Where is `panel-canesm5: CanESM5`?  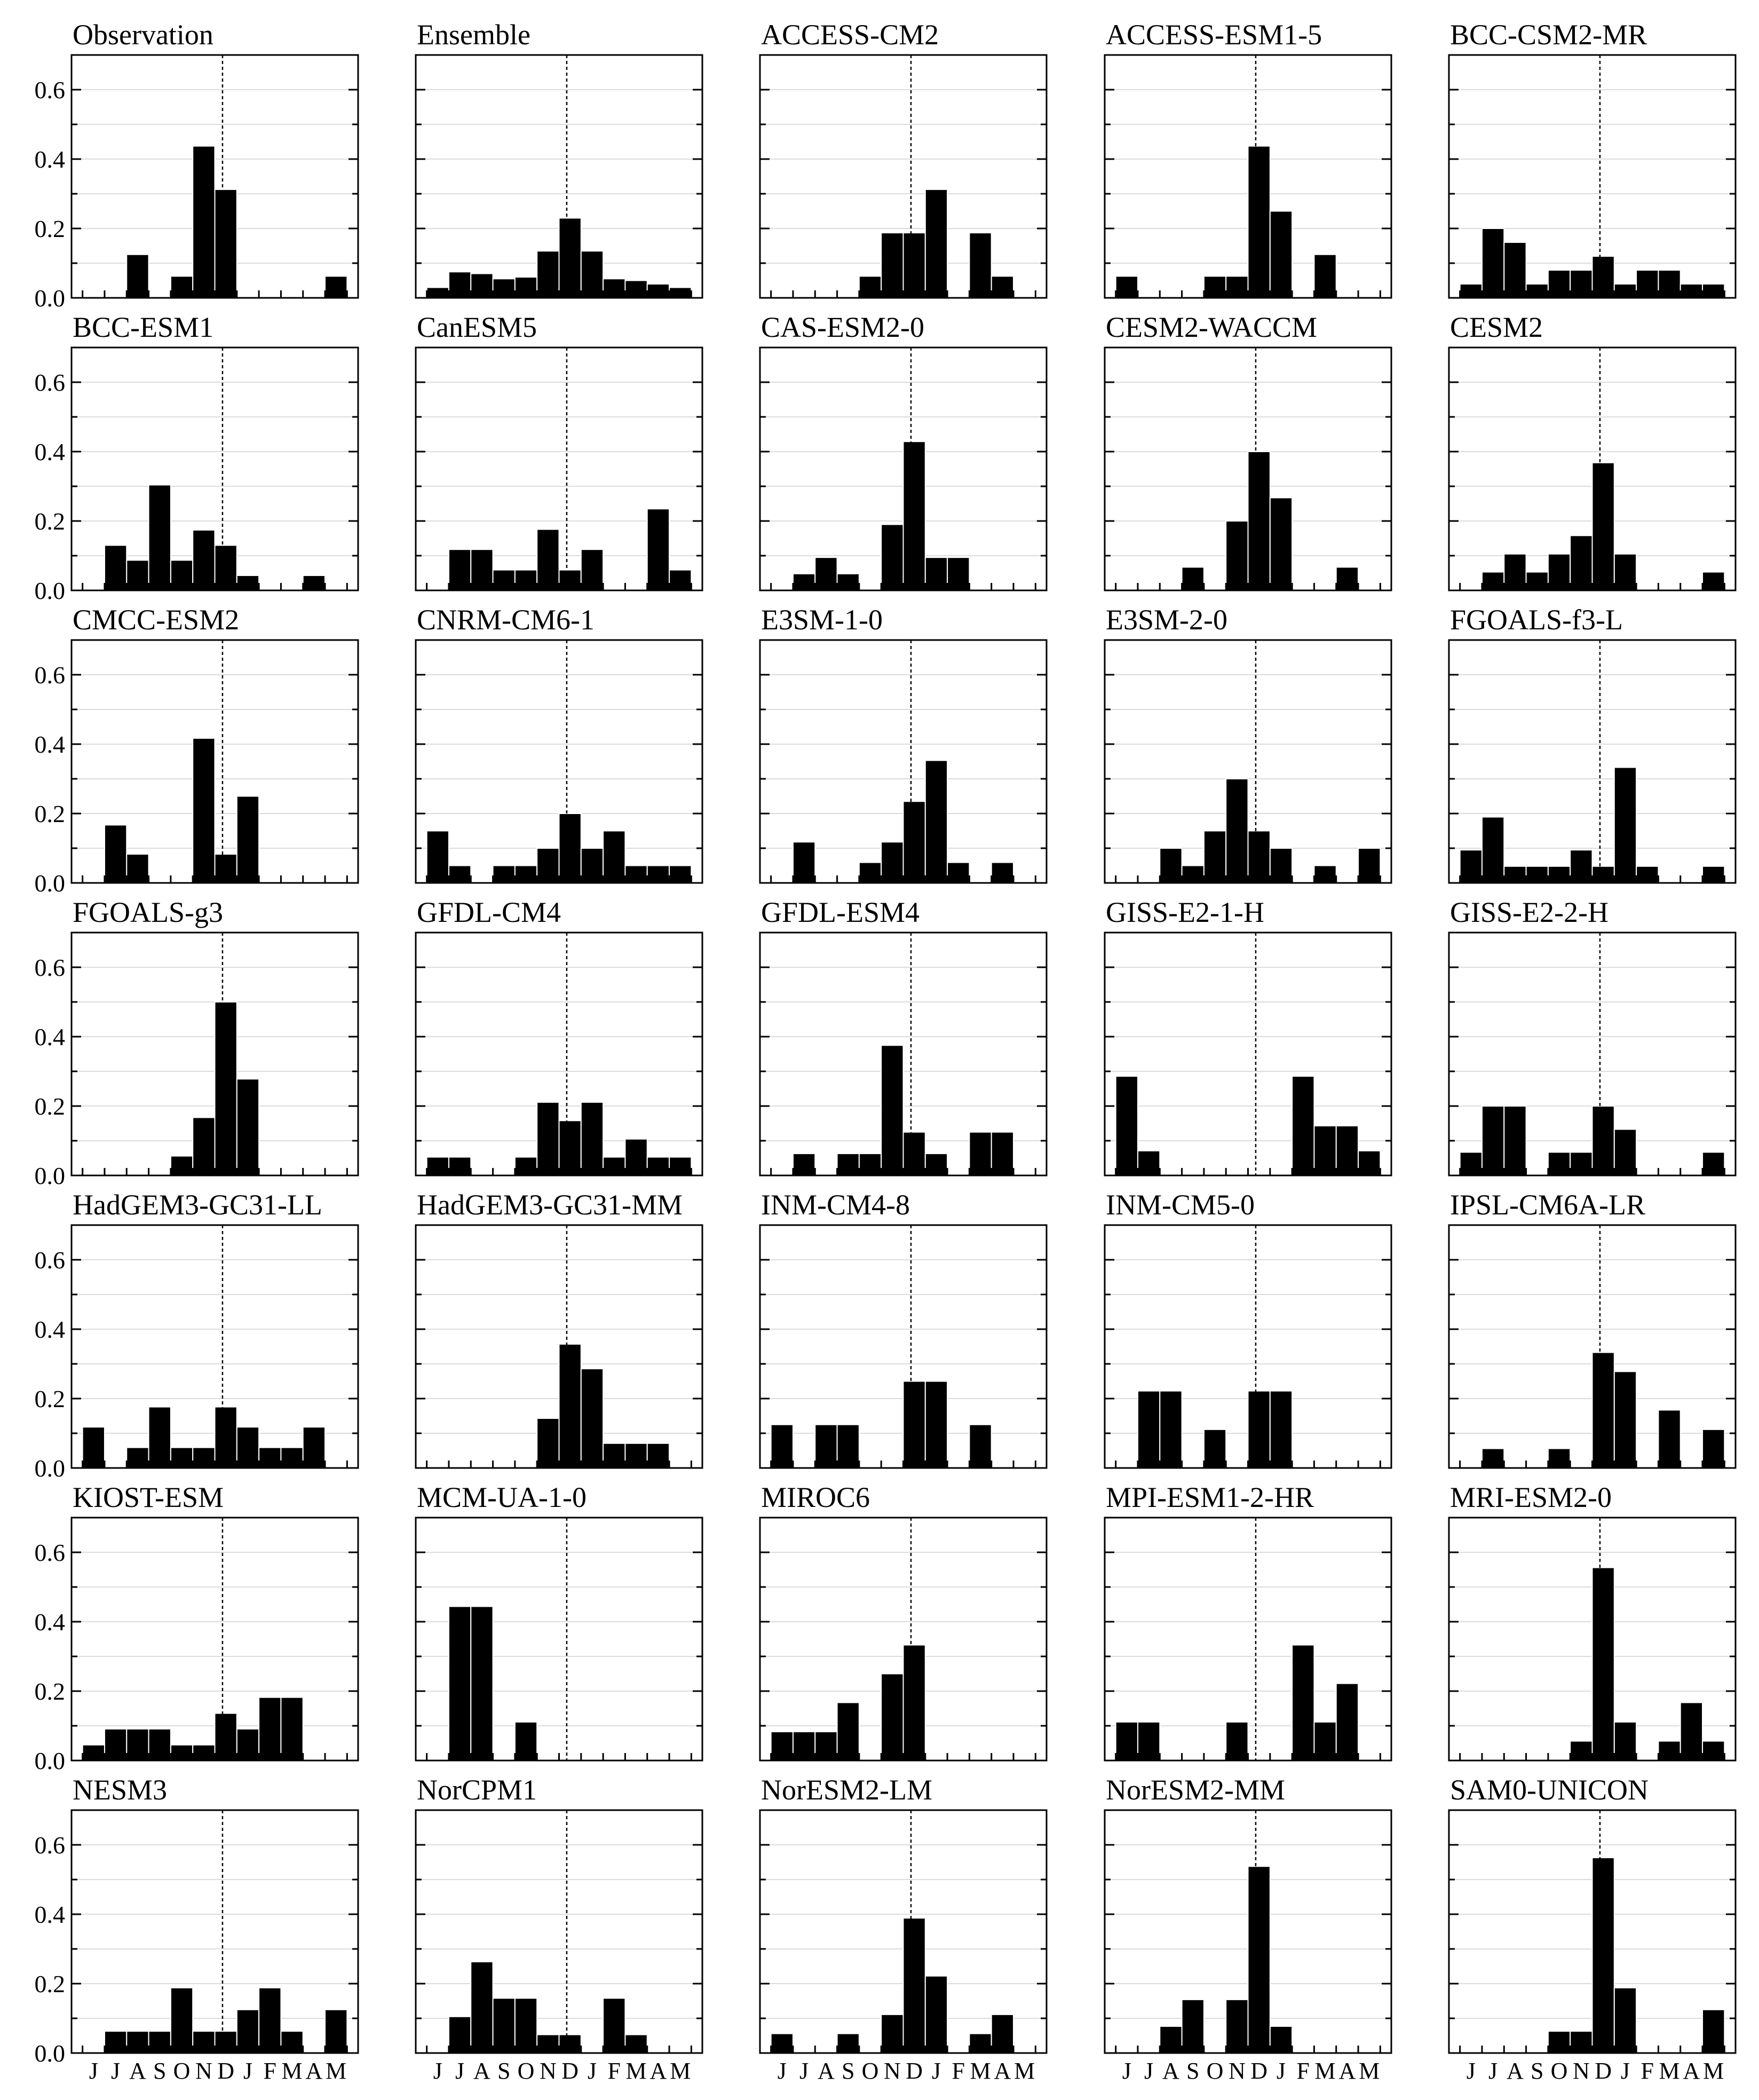 panel-canesm5: CanESM5 is located at coordinates (559, 451).